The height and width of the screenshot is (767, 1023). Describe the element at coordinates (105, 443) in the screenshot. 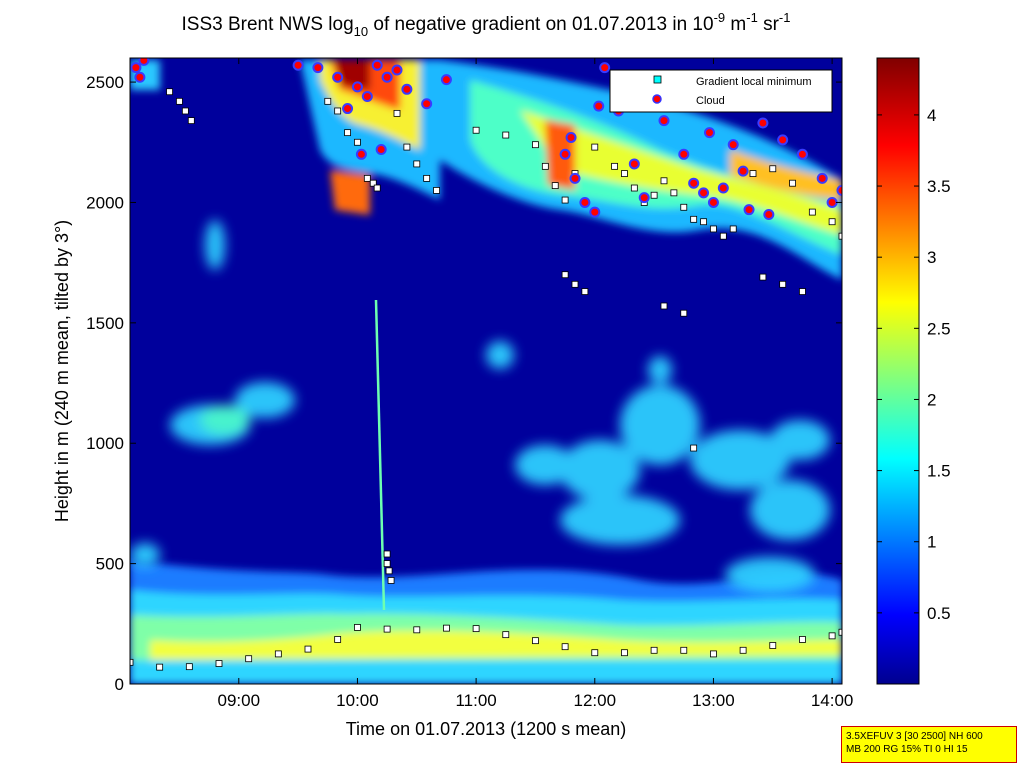

I see `y-tick-label: 1000` at that location.